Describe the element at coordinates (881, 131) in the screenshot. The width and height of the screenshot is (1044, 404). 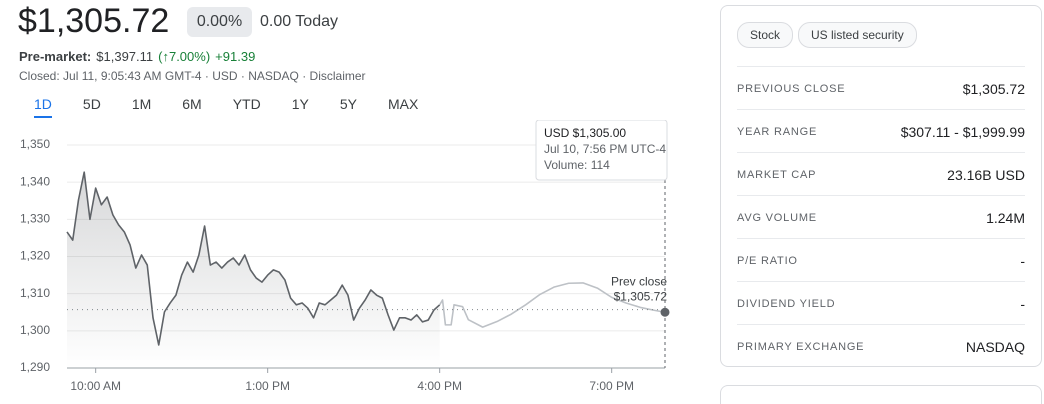
I see `stat-row: YEAR RANGE $307.11 - $1,999.99` at that location.